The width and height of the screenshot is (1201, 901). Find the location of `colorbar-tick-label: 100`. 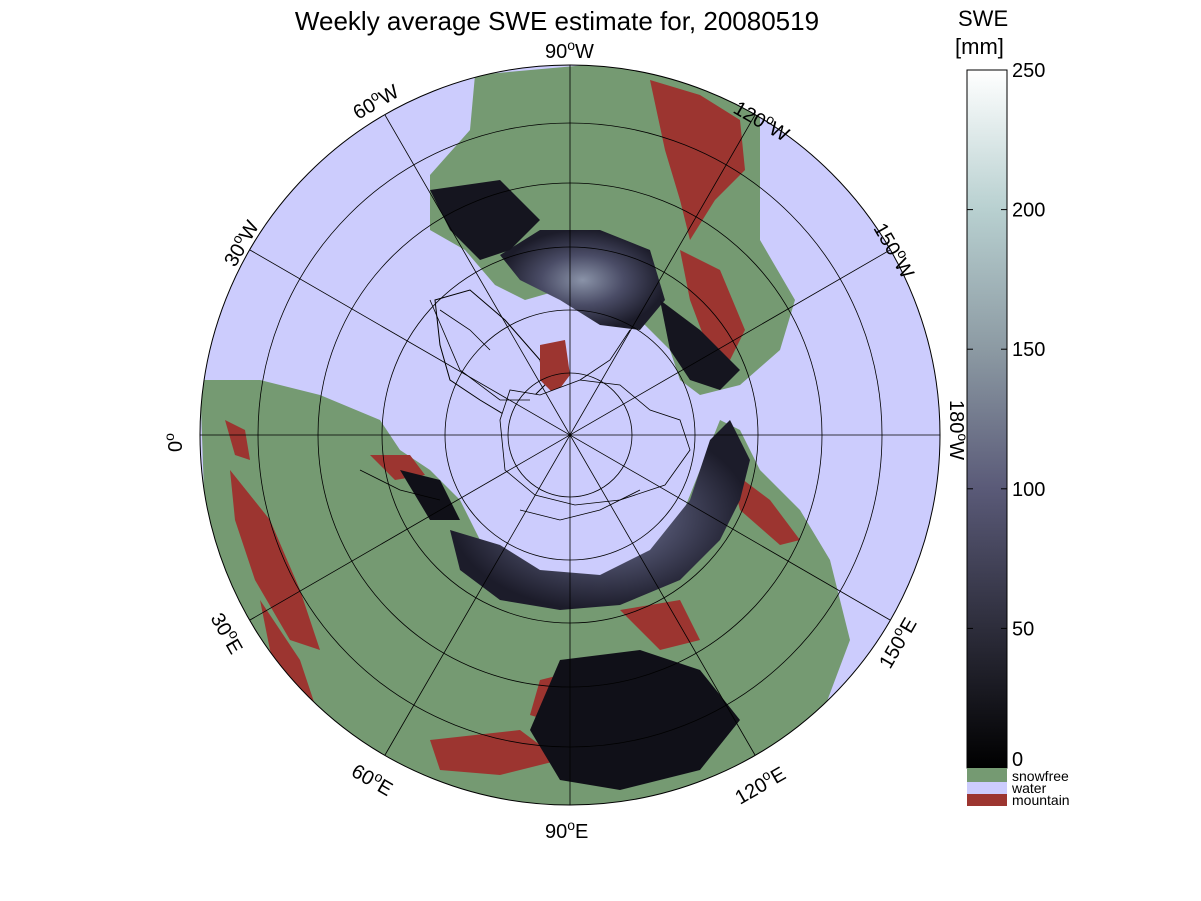

colorbar-tick-label: 100 is located at coordinates (1028, 490).